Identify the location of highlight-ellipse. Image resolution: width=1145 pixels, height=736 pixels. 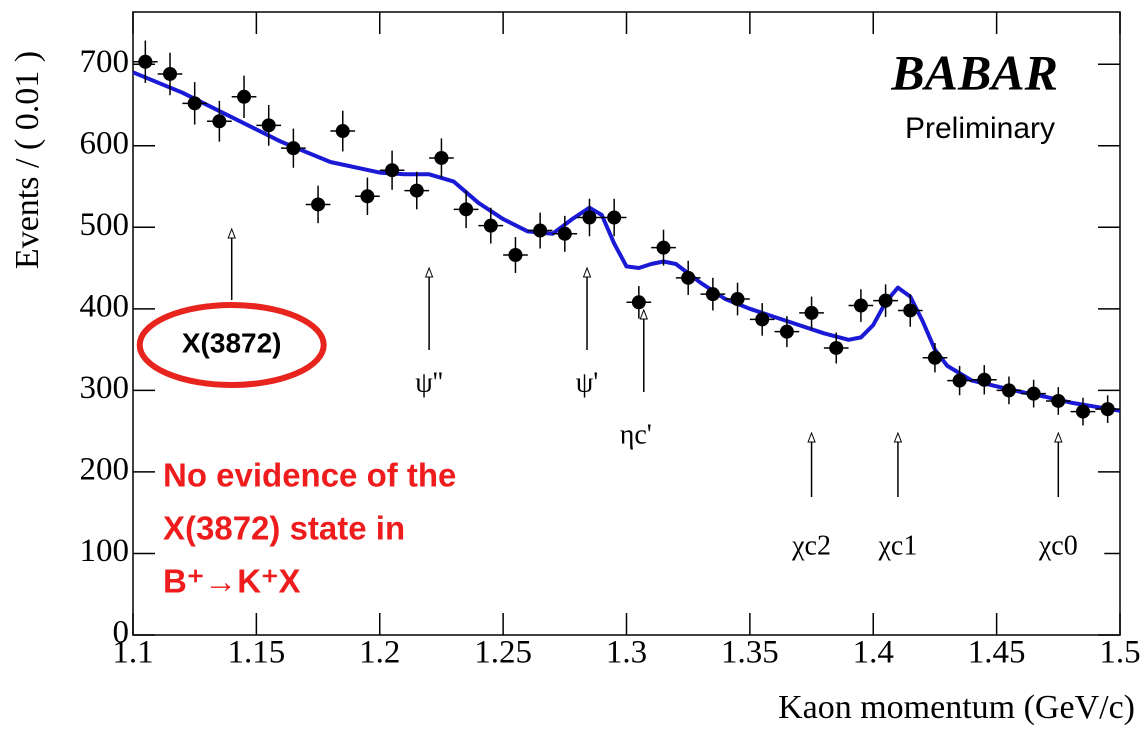
(231, 345).